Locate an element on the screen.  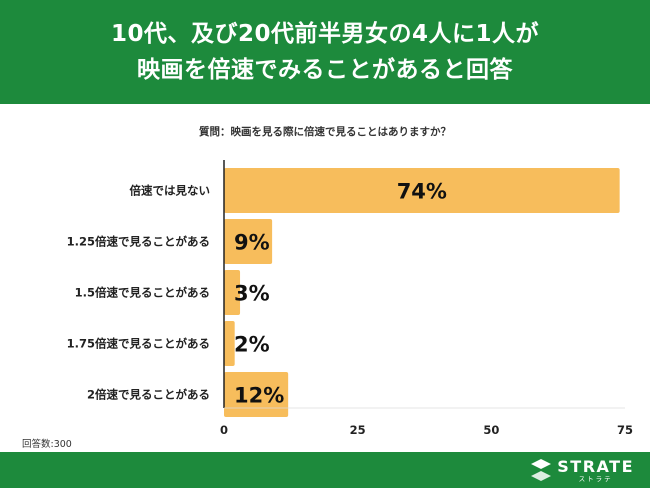
category-label-3: 1.75倍速で見ることがある is located at coordinates (138, 344).